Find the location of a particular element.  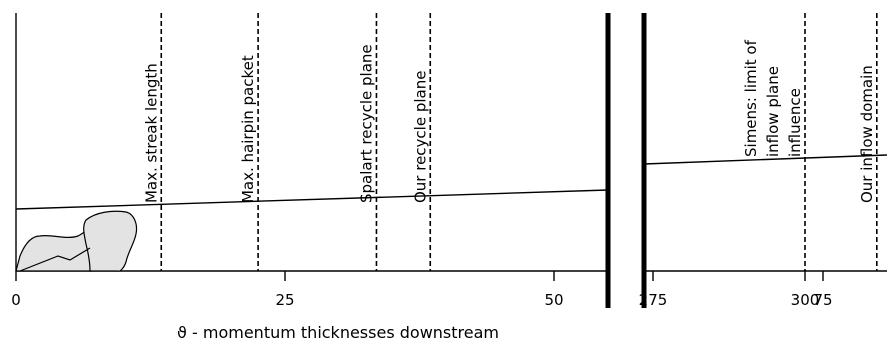

marker-label: influence is located at coordinates (795, 122).